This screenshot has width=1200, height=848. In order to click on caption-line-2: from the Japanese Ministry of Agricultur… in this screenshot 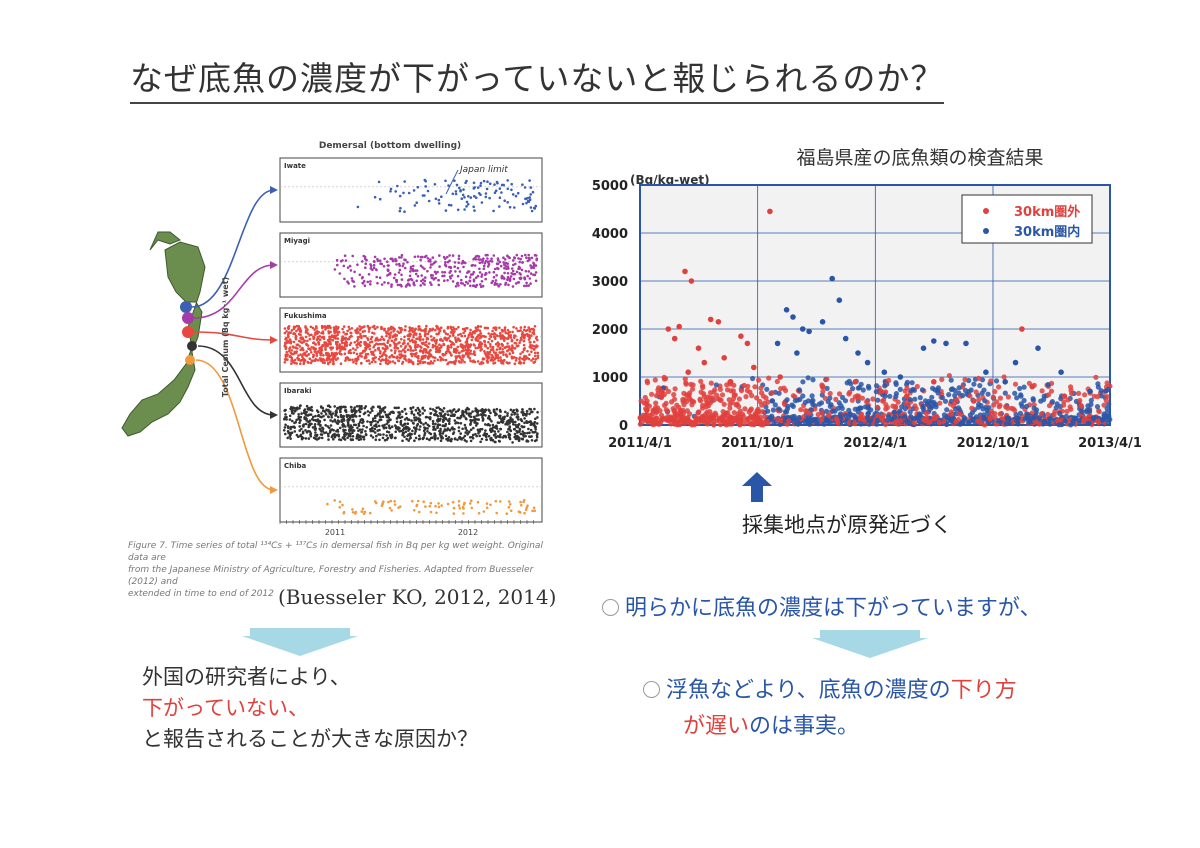, I will do `click(331, 576)`.